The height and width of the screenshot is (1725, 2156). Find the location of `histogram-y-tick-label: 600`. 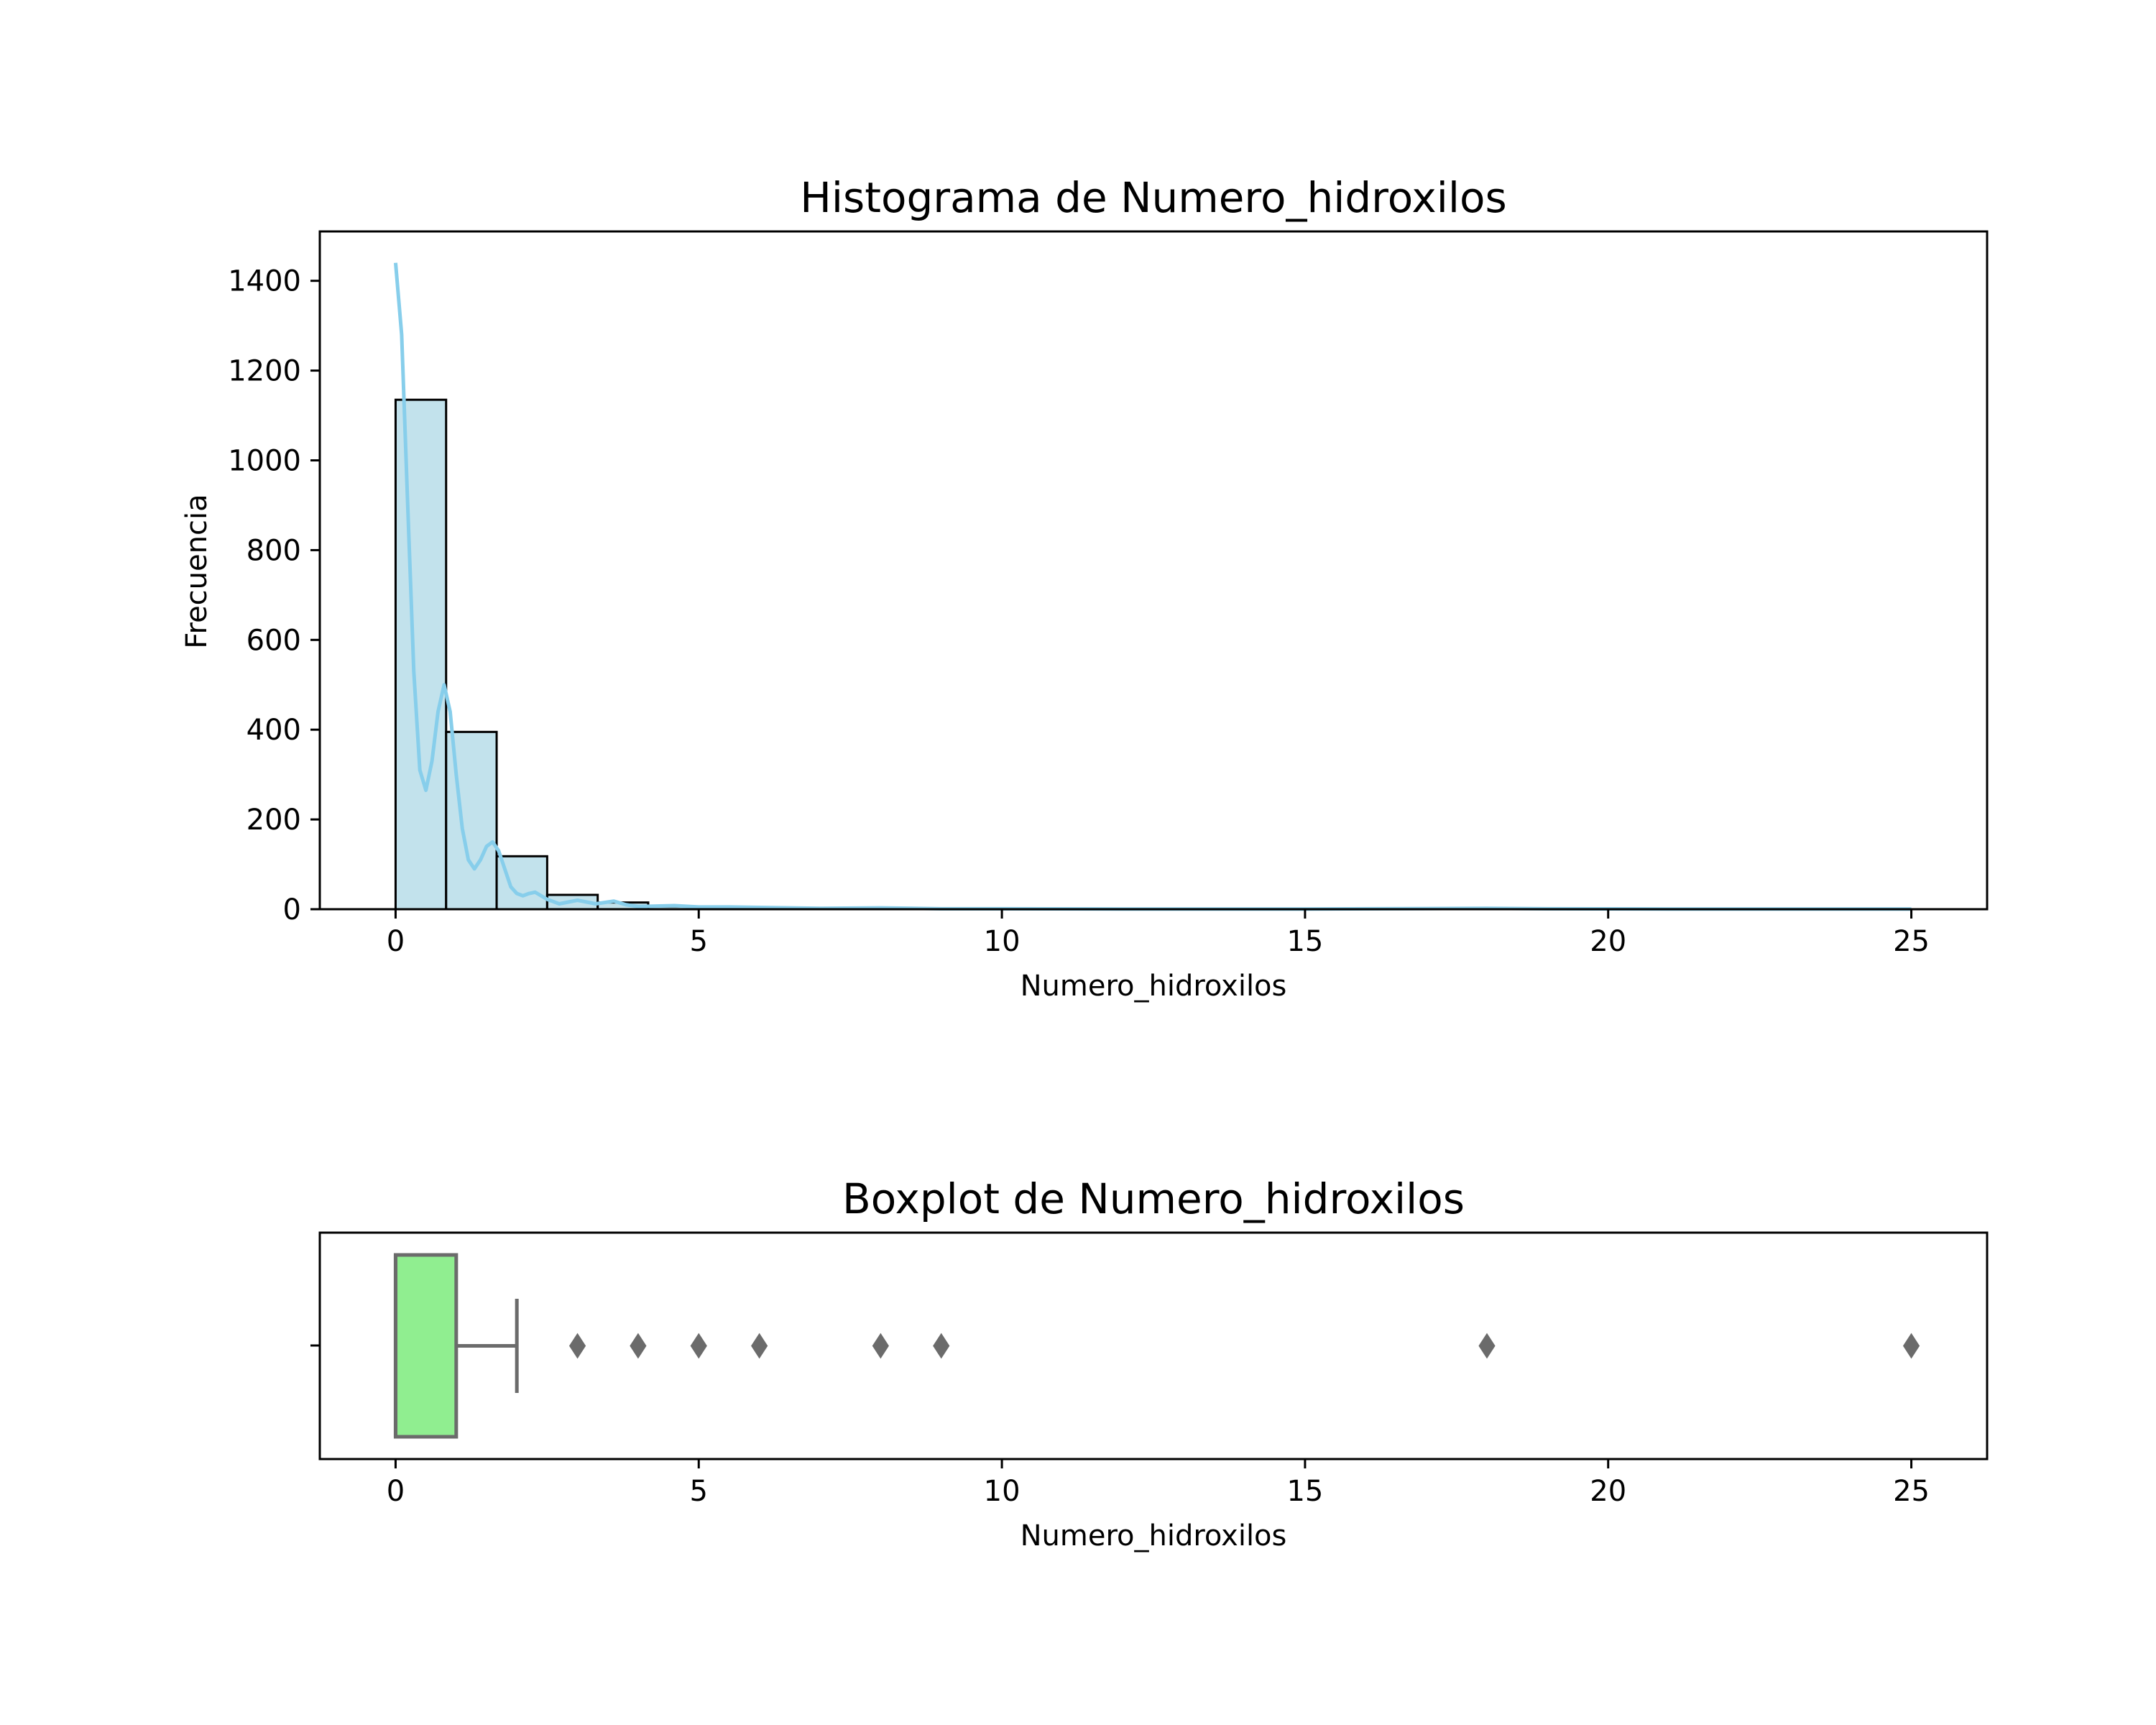

histogram-y-tick-label: 600 is located at coordinates (274, 640).